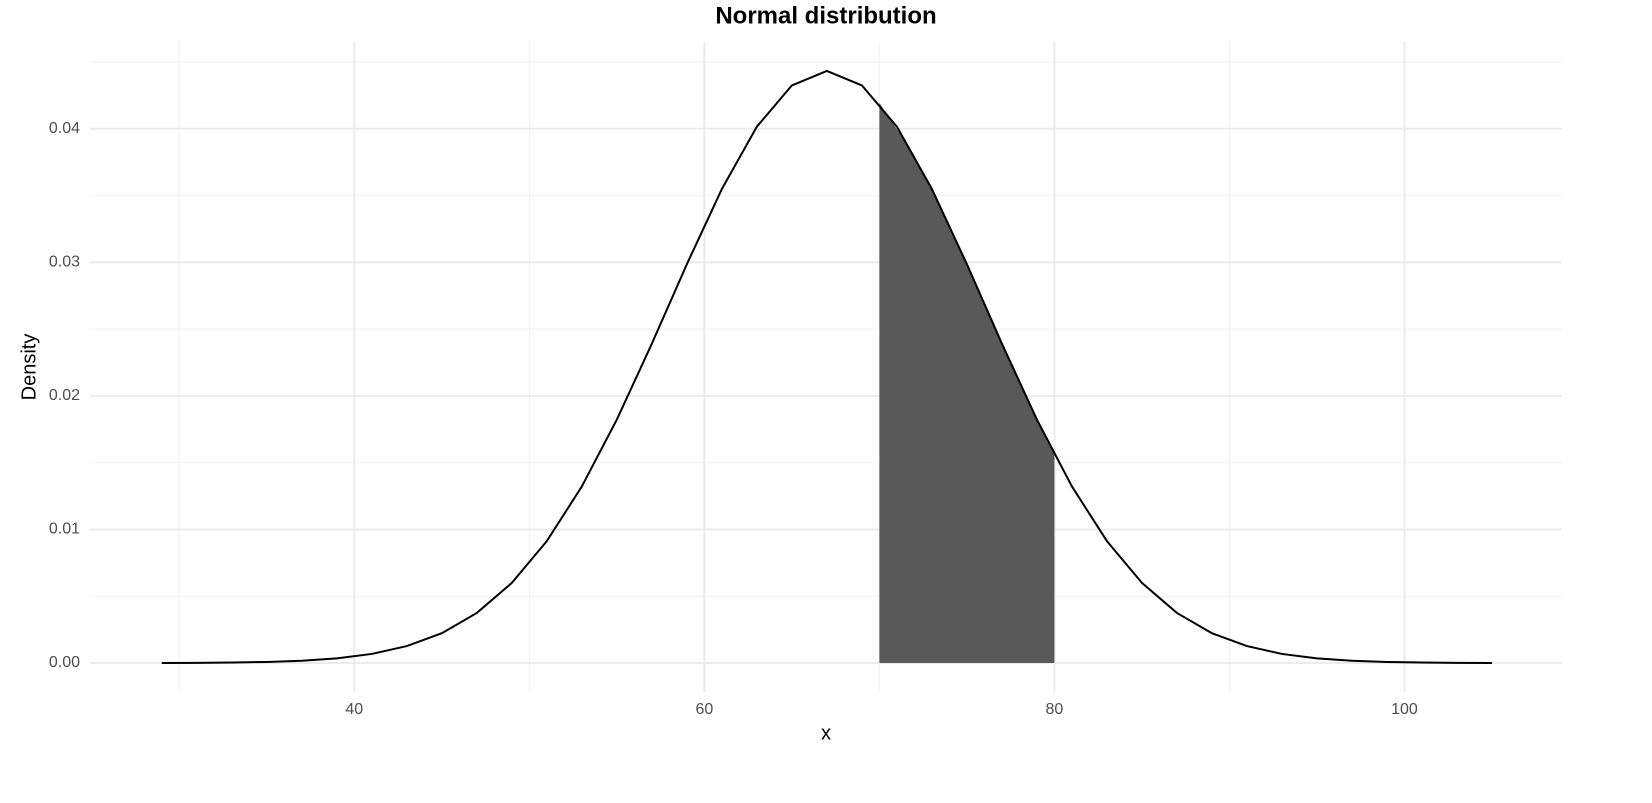  I want to click on shaded-area, so click(967, 383).